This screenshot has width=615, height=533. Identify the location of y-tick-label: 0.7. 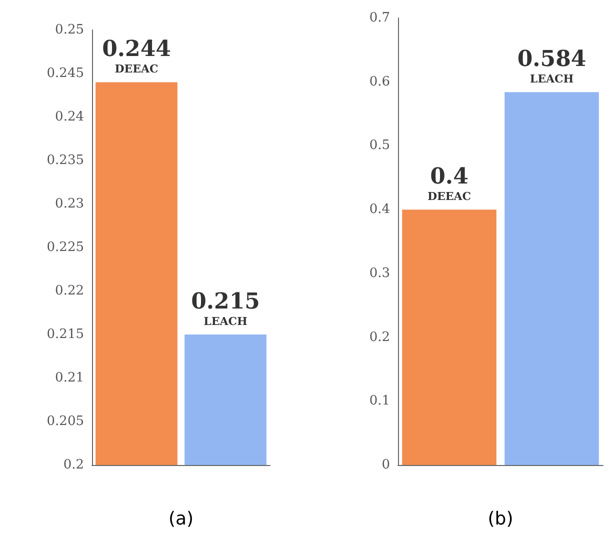
(379, 18).